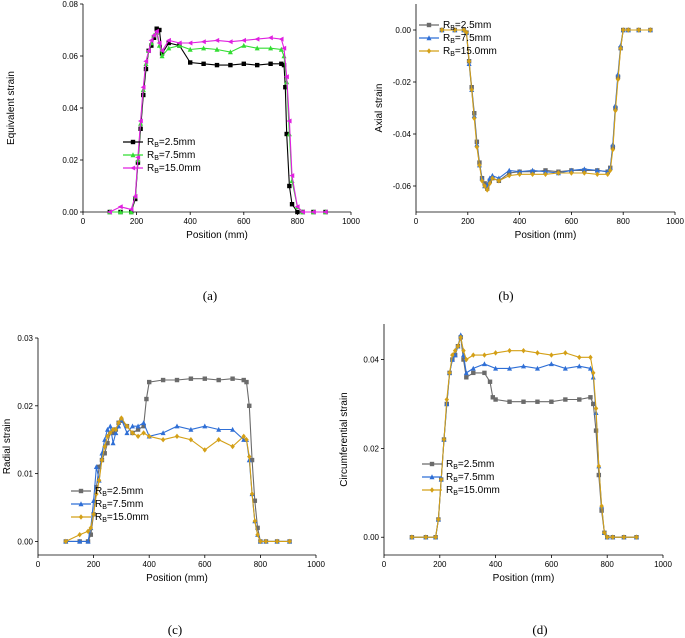  I want to click on series-line, so click(177, 479).